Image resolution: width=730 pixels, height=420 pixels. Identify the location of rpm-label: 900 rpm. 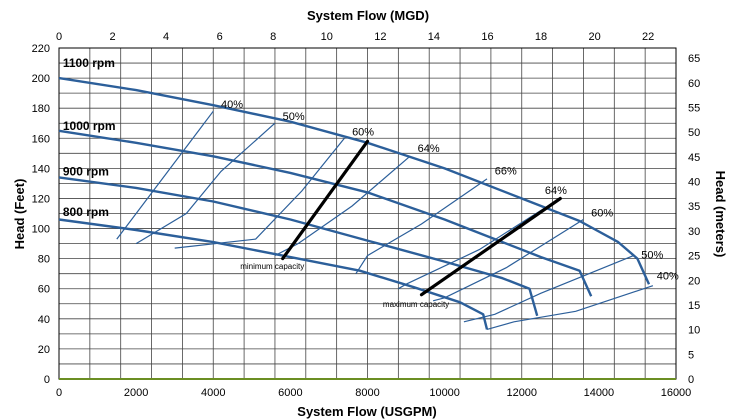
(86, 171).